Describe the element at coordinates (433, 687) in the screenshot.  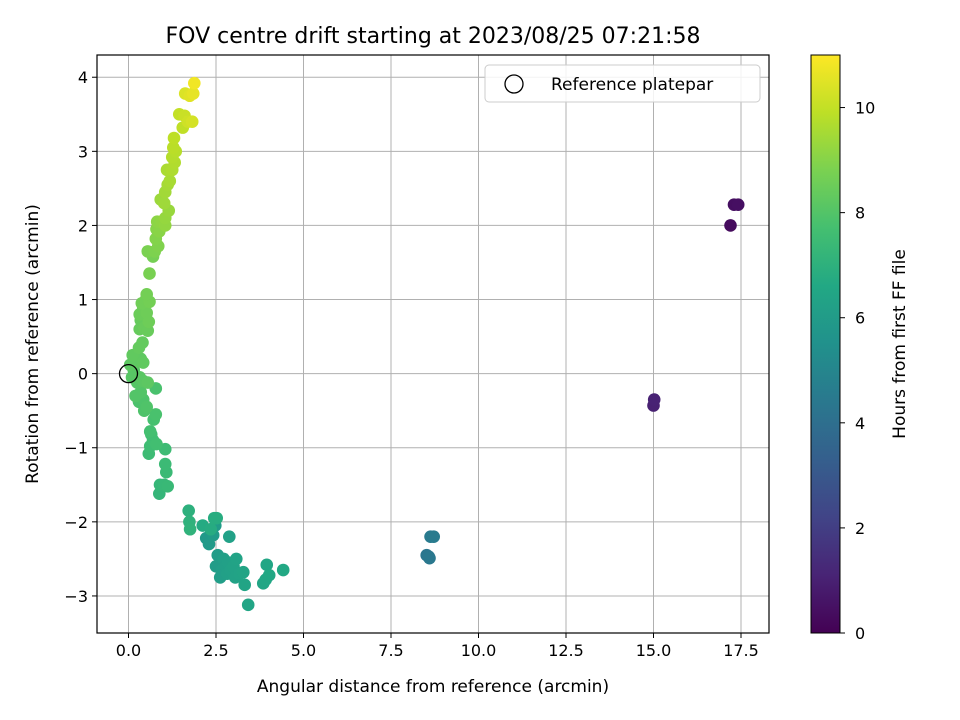
I see `x-axis-label: Angular distance from reference (arcmin)` at that location.